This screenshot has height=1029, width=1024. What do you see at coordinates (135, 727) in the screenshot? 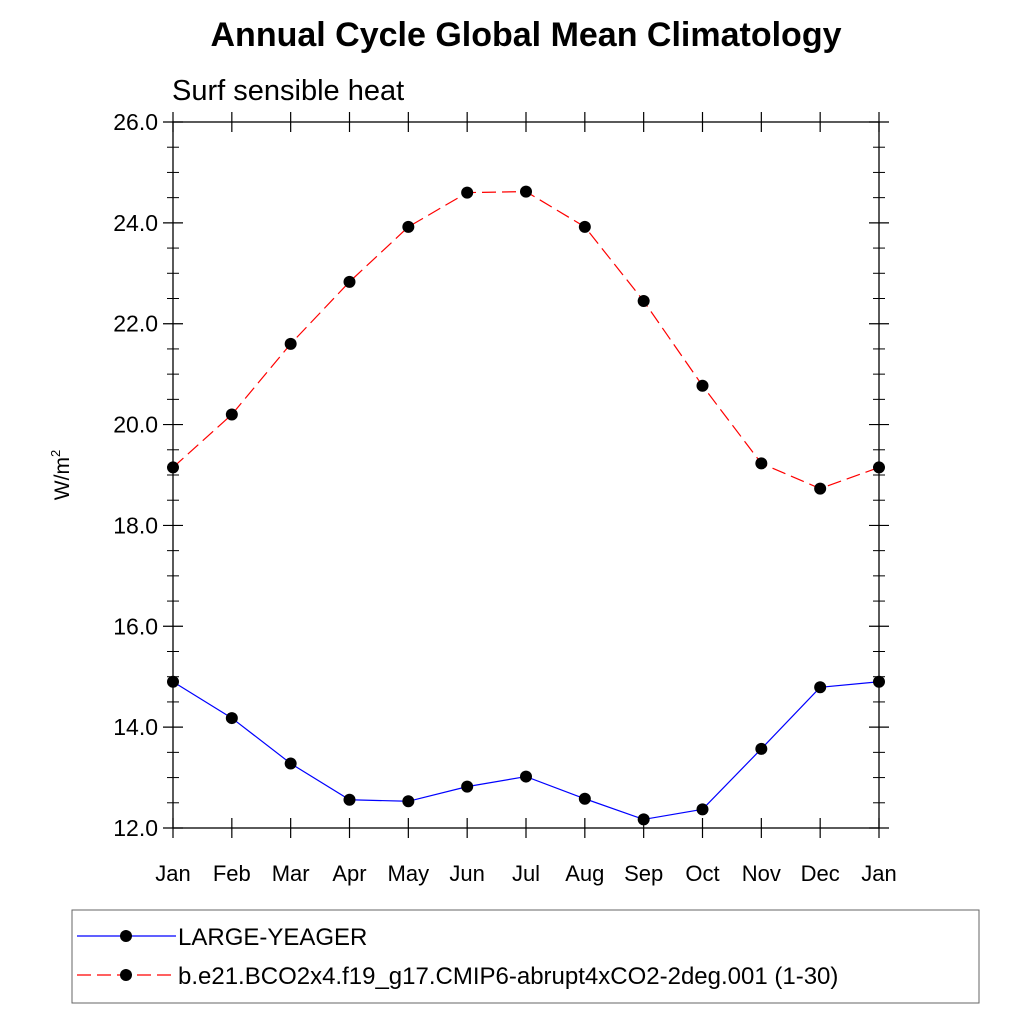
I see `y-tick-label: 14.0` at bounding box center [135, 727].